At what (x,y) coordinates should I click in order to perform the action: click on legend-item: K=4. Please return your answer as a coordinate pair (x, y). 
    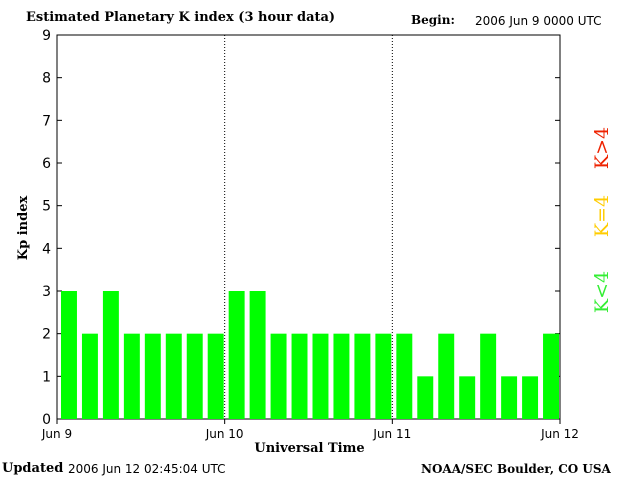
    Looking at the image, I should click on (602, 216).